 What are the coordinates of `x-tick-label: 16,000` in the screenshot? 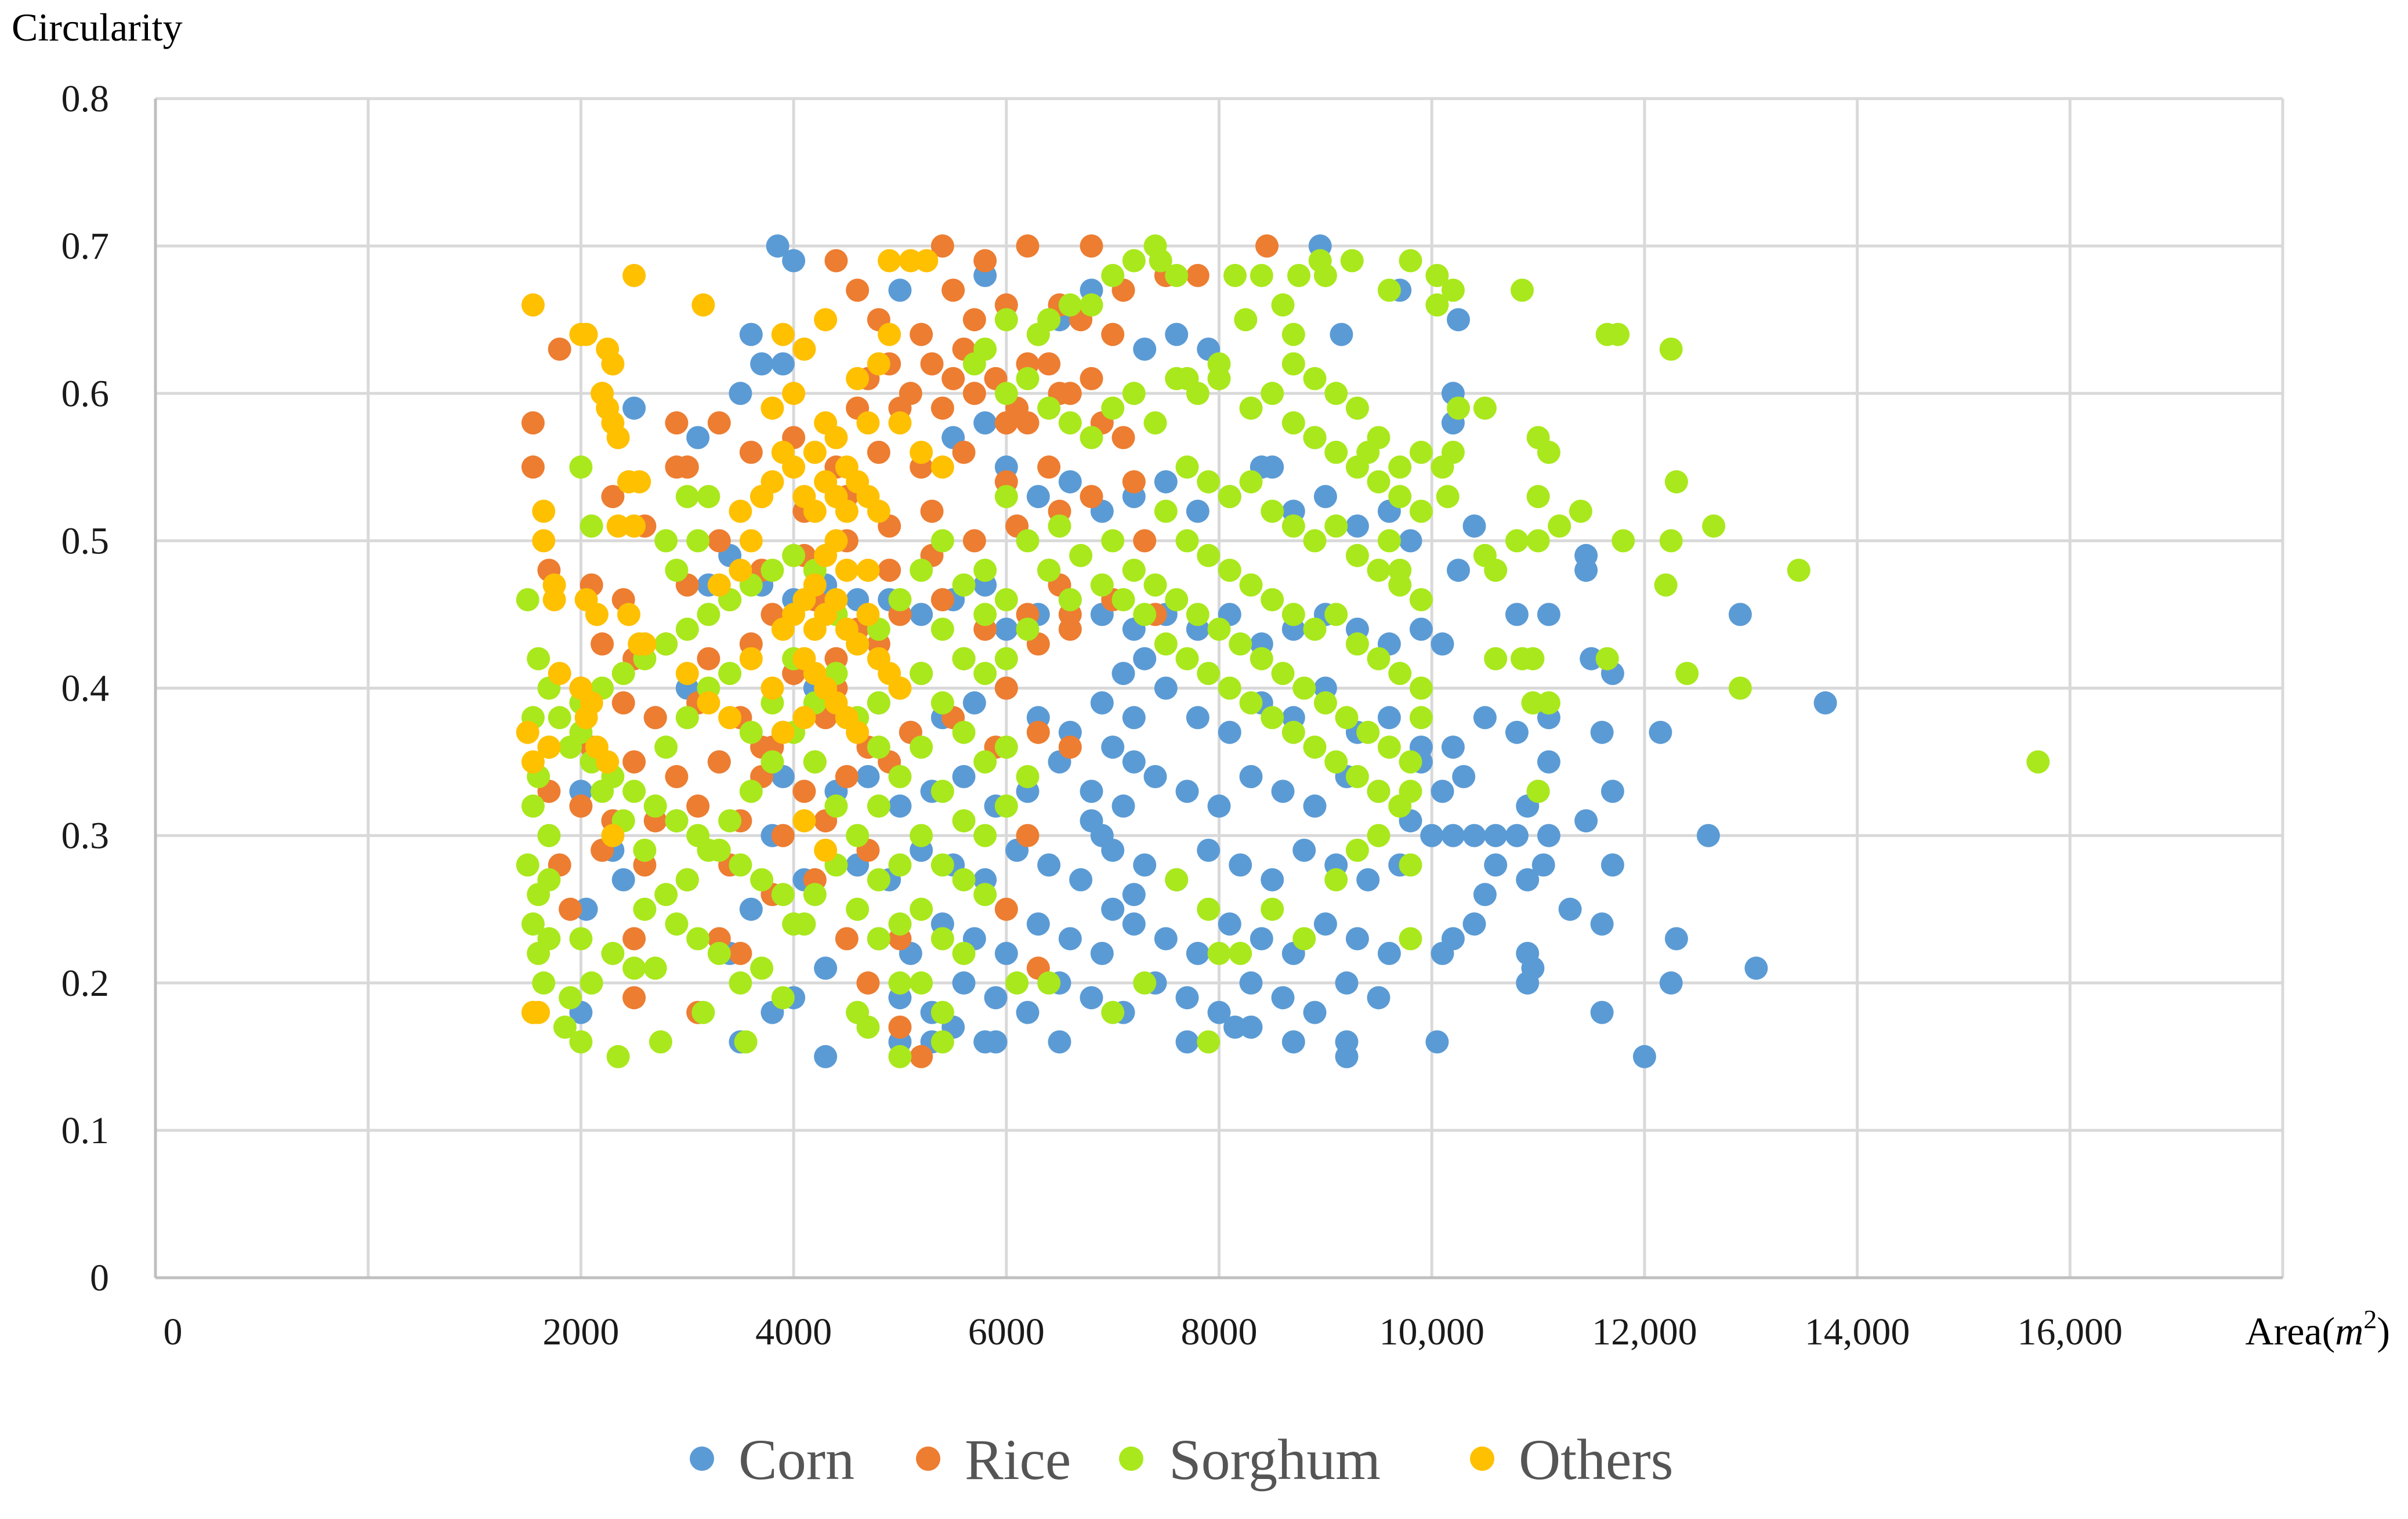 It's located at (2070, 1332).